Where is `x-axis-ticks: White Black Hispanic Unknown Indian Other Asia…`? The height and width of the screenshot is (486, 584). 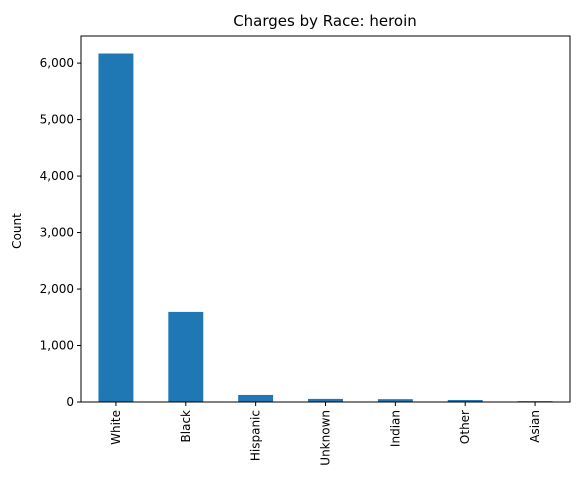
x-axis-ticks: White Black Hispanic Unknown Indian Other Asia… is located at coordinates (325, 434).